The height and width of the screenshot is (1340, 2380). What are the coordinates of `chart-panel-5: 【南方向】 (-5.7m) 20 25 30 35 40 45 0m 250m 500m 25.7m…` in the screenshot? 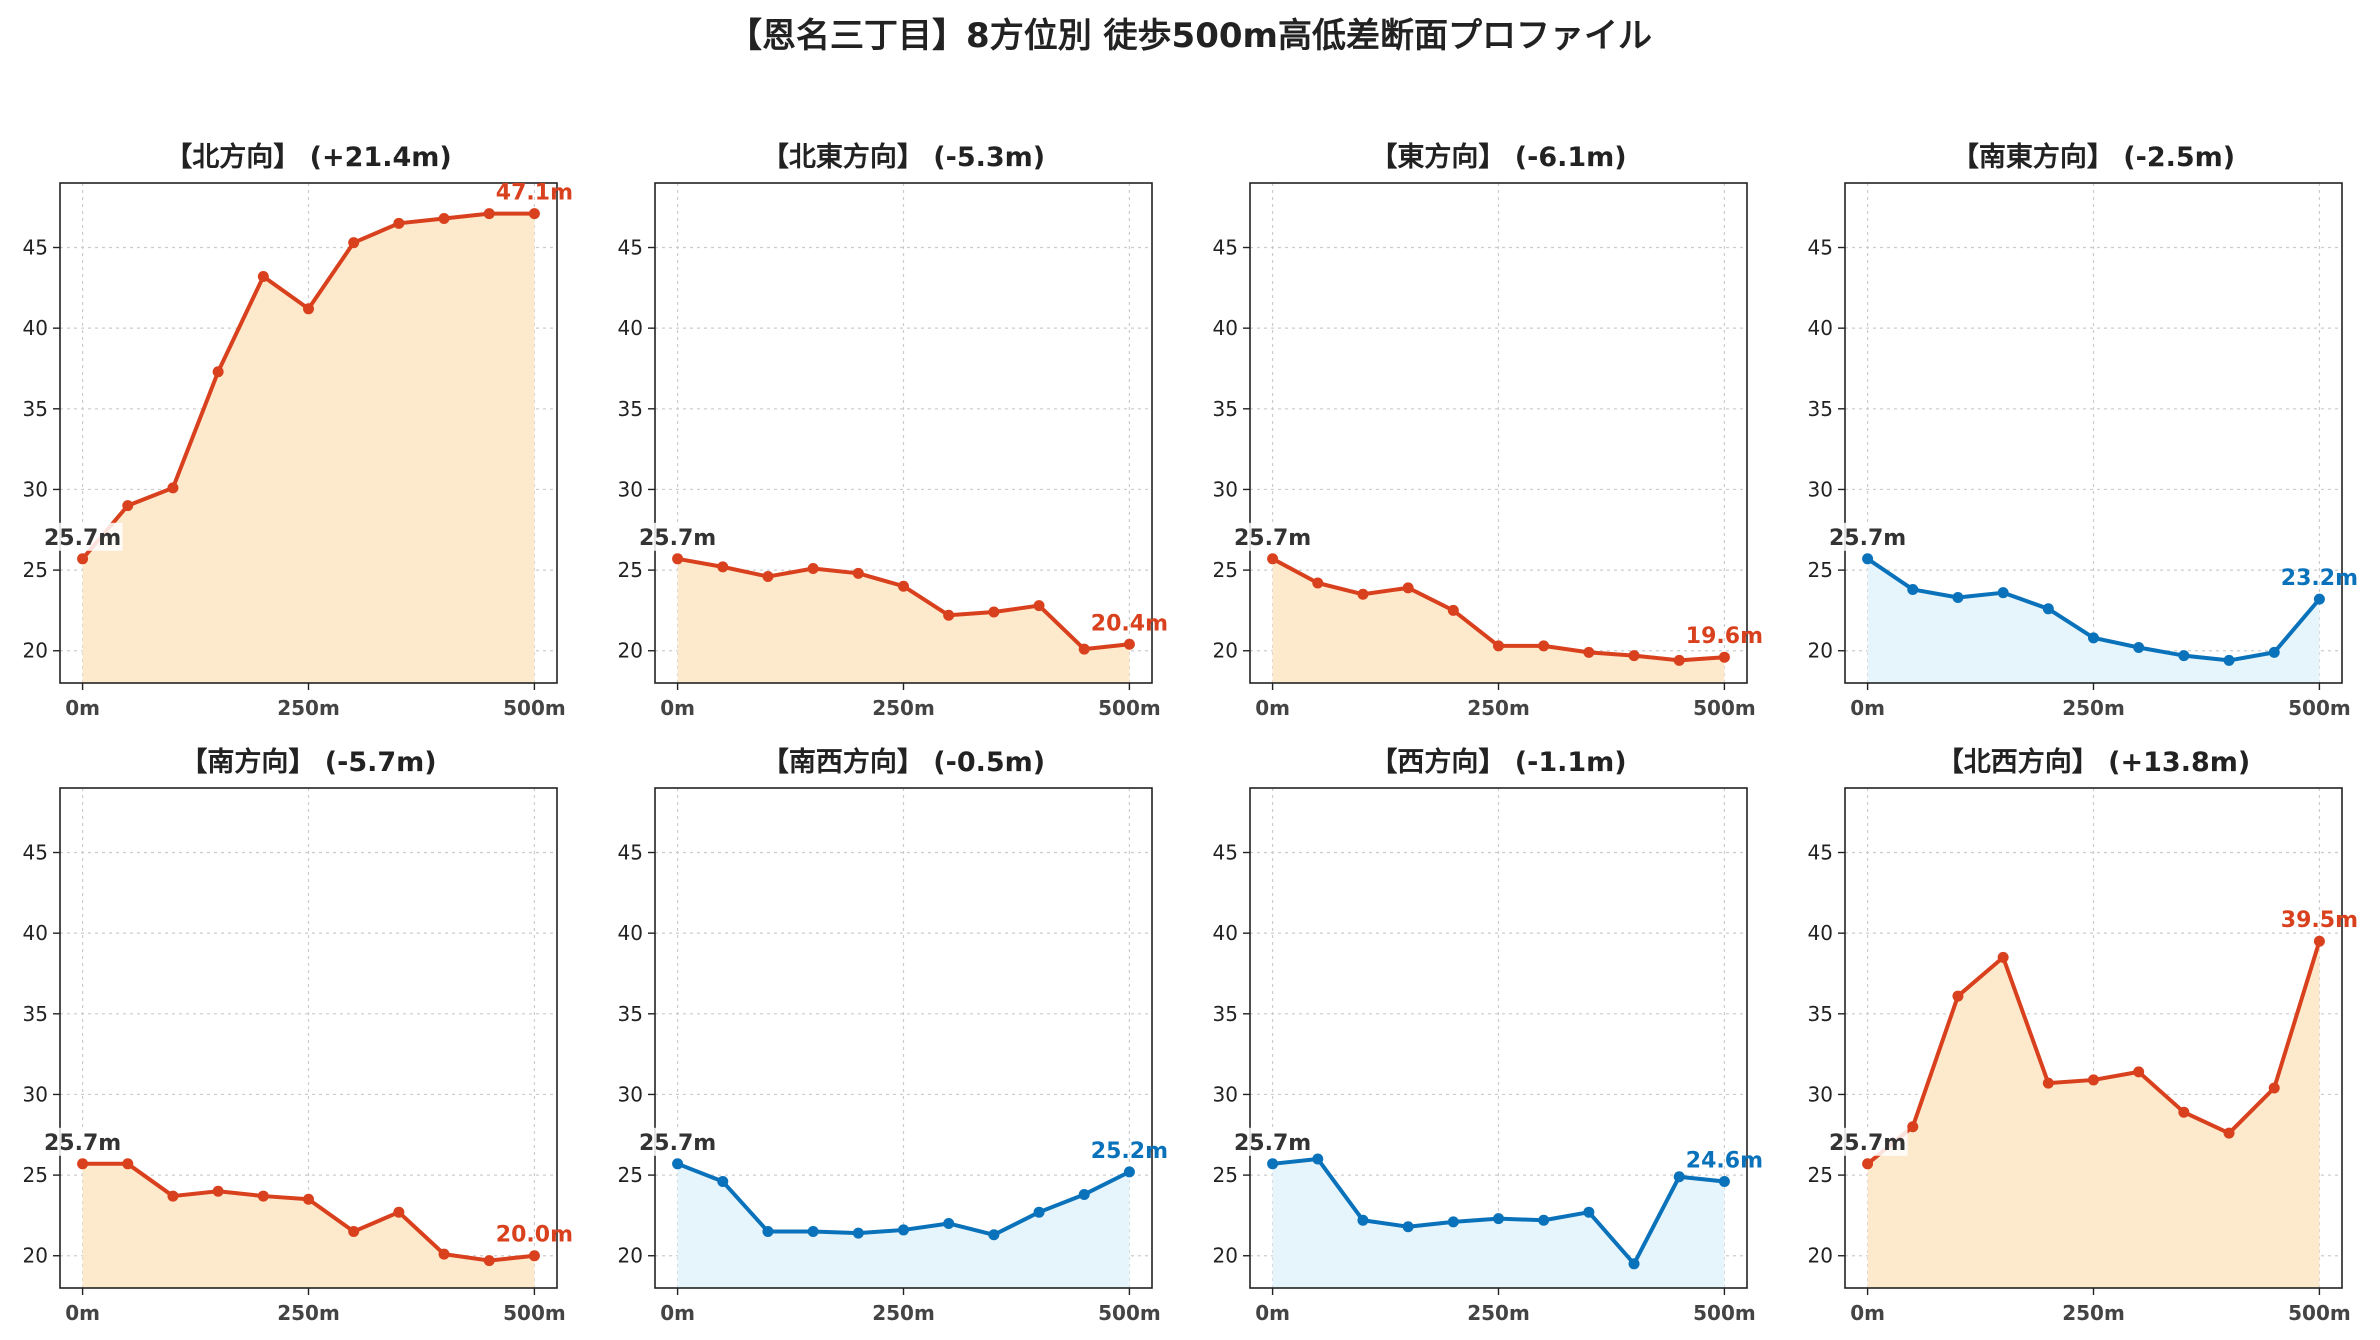 It's located at (298, 1035).